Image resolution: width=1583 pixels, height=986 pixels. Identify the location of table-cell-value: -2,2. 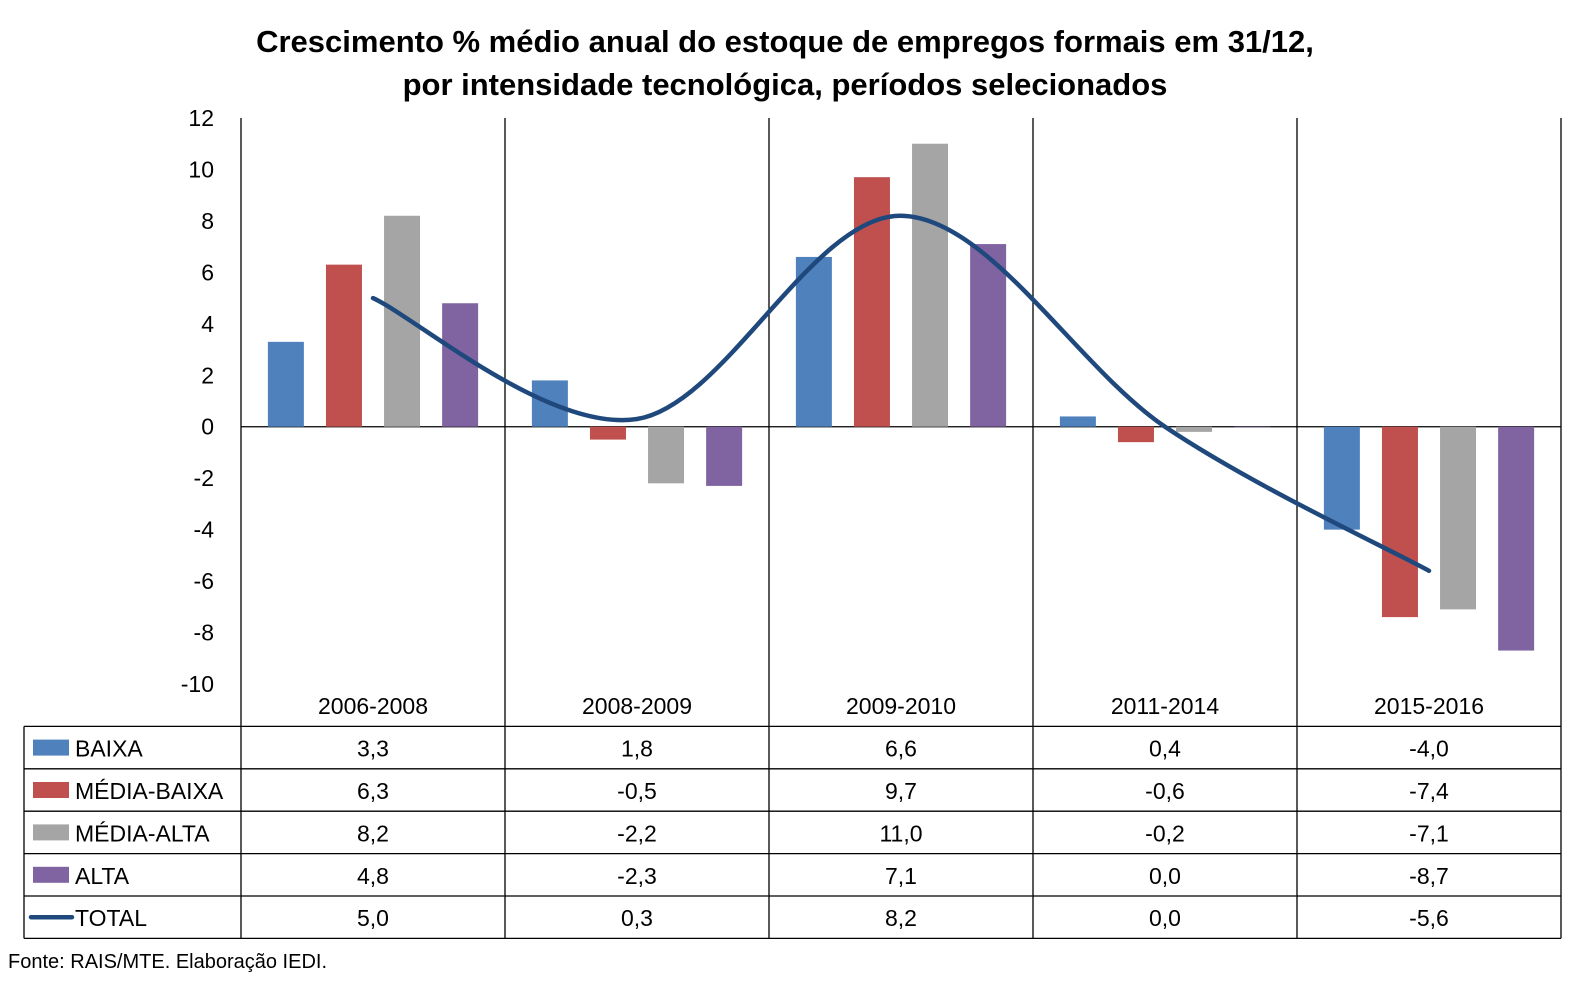
(637, 833).